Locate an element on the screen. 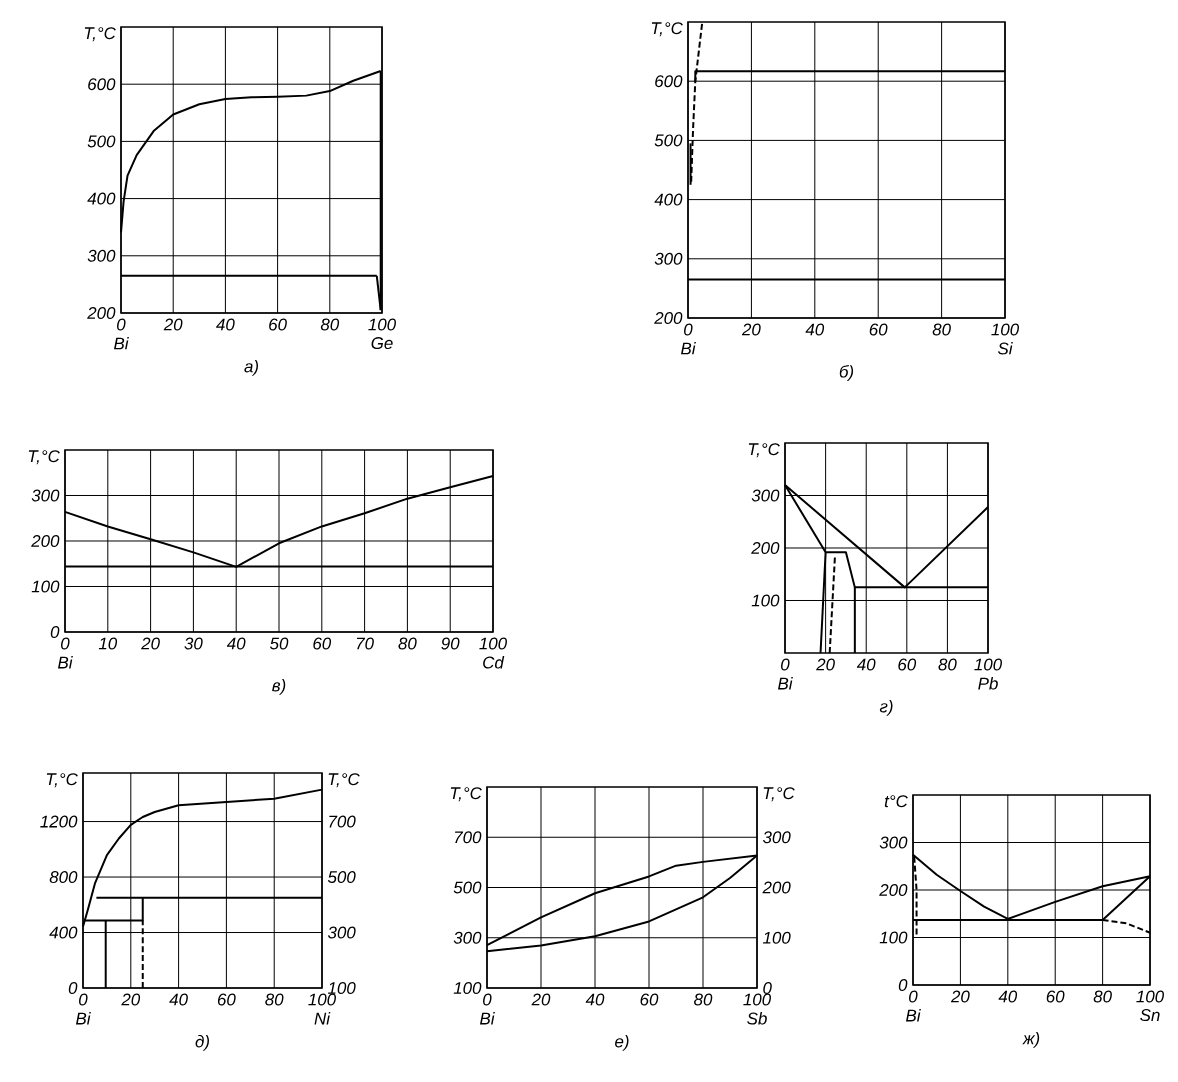 The image size is (1178, 1082). x-tick-label: 10 is located at coordinates (108, 643).